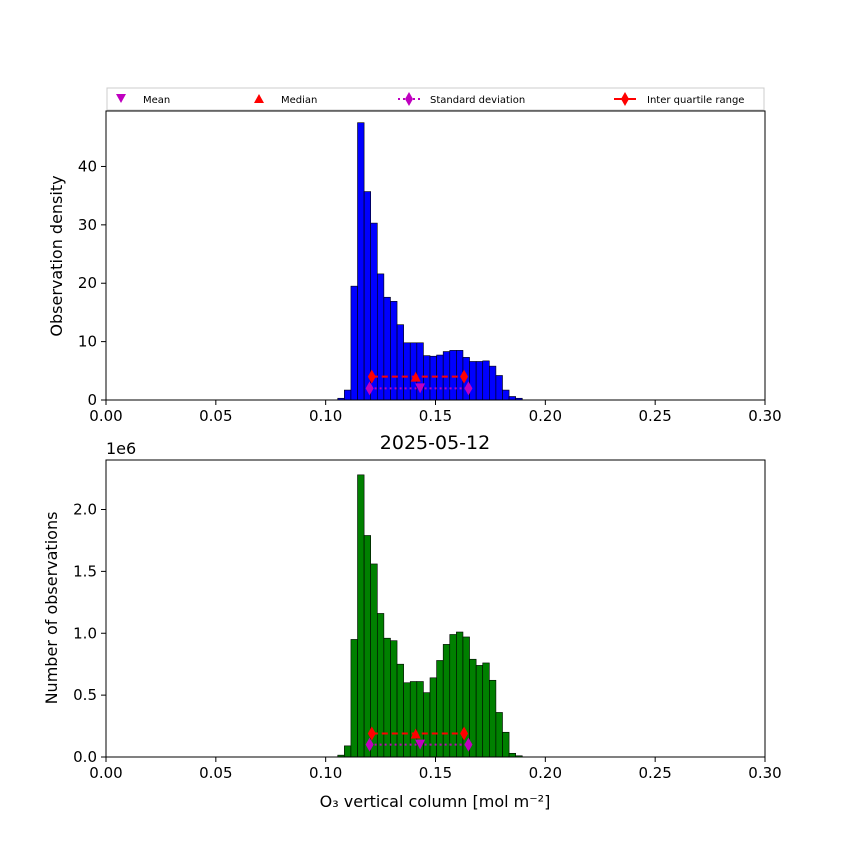 The height and width of the screenshot is (850, 850). I want to click on y-tick-label: 0.0, so click(85, 757).